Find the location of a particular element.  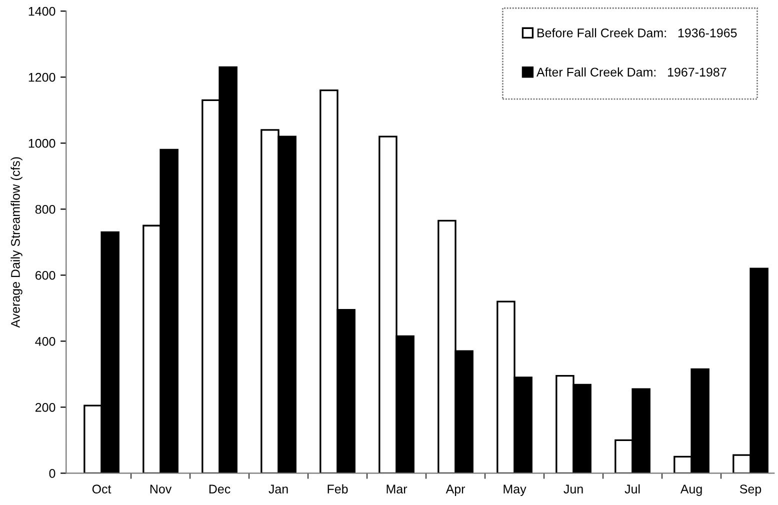

legend-label: After Fall Creek Dam: 1967-1987 is located at coordinates (631, 72).